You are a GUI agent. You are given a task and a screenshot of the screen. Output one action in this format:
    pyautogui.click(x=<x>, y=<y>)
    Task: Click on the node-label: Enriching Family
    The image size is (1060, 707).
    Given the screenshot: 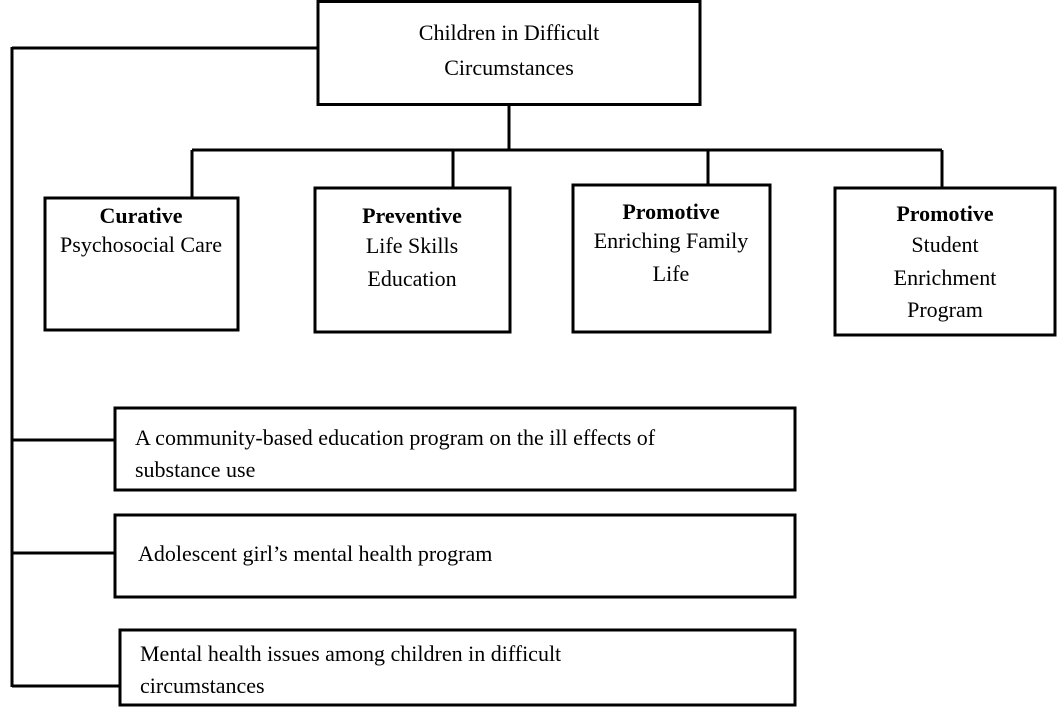 What is the action you would take?
    pyautogui.click(x=671, y=240)
    